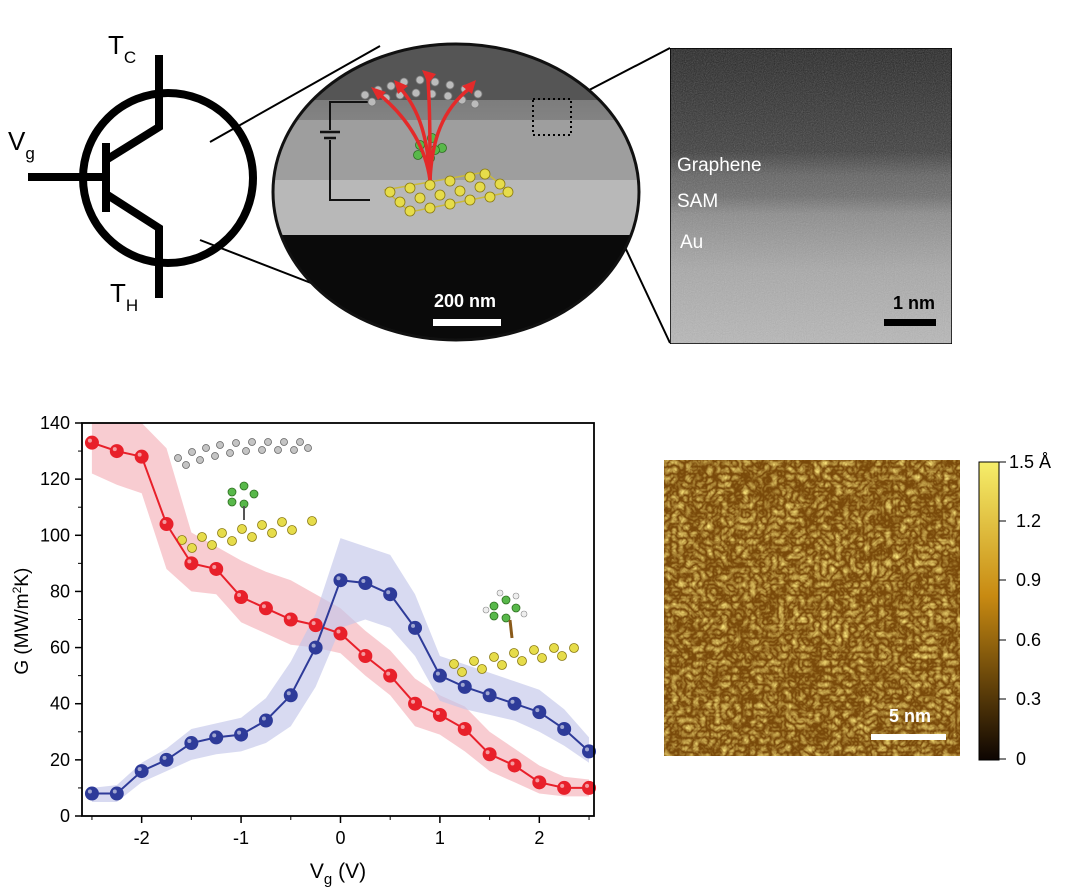 Image resolution: width=1080 pixels, height=896 pixels. I want to click on y-axis-label: G (MW/m2K), so click(21, 621).